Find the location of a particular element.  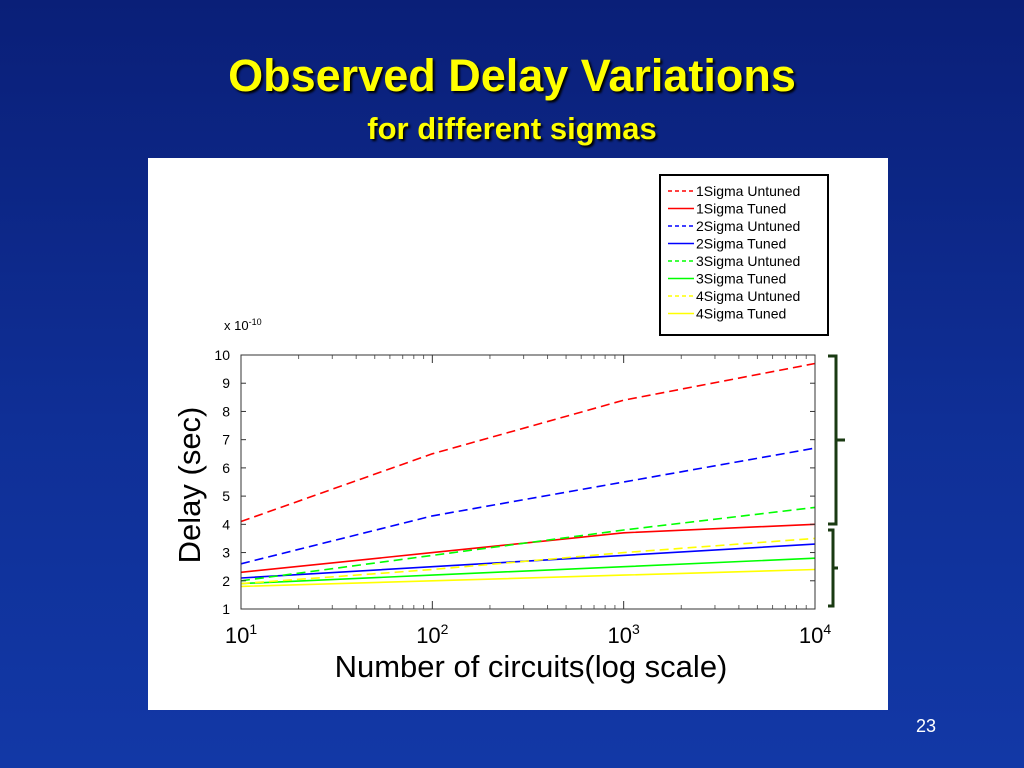

group-brackets is located at coordinates (836, 481).